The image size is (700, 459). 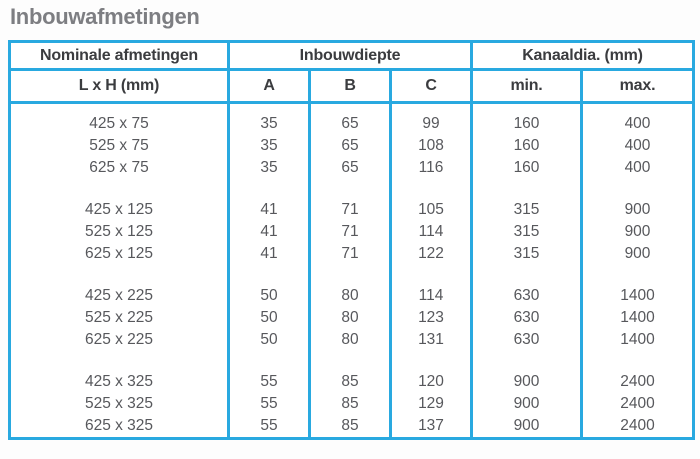 What do you see at coordinates (431, 253) in the screenshot?
I see `cell-c: 122` at bounding box center [431, 253].